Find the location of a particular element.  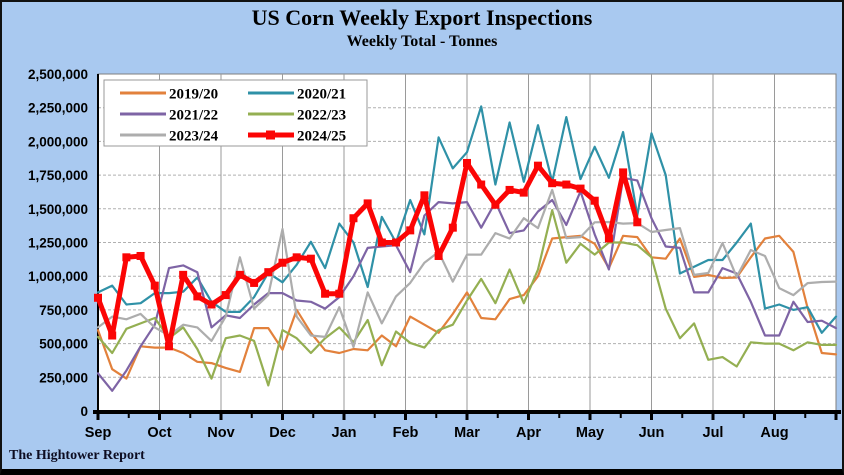

x-month-label: Jan is located at coordinates (344, 433).